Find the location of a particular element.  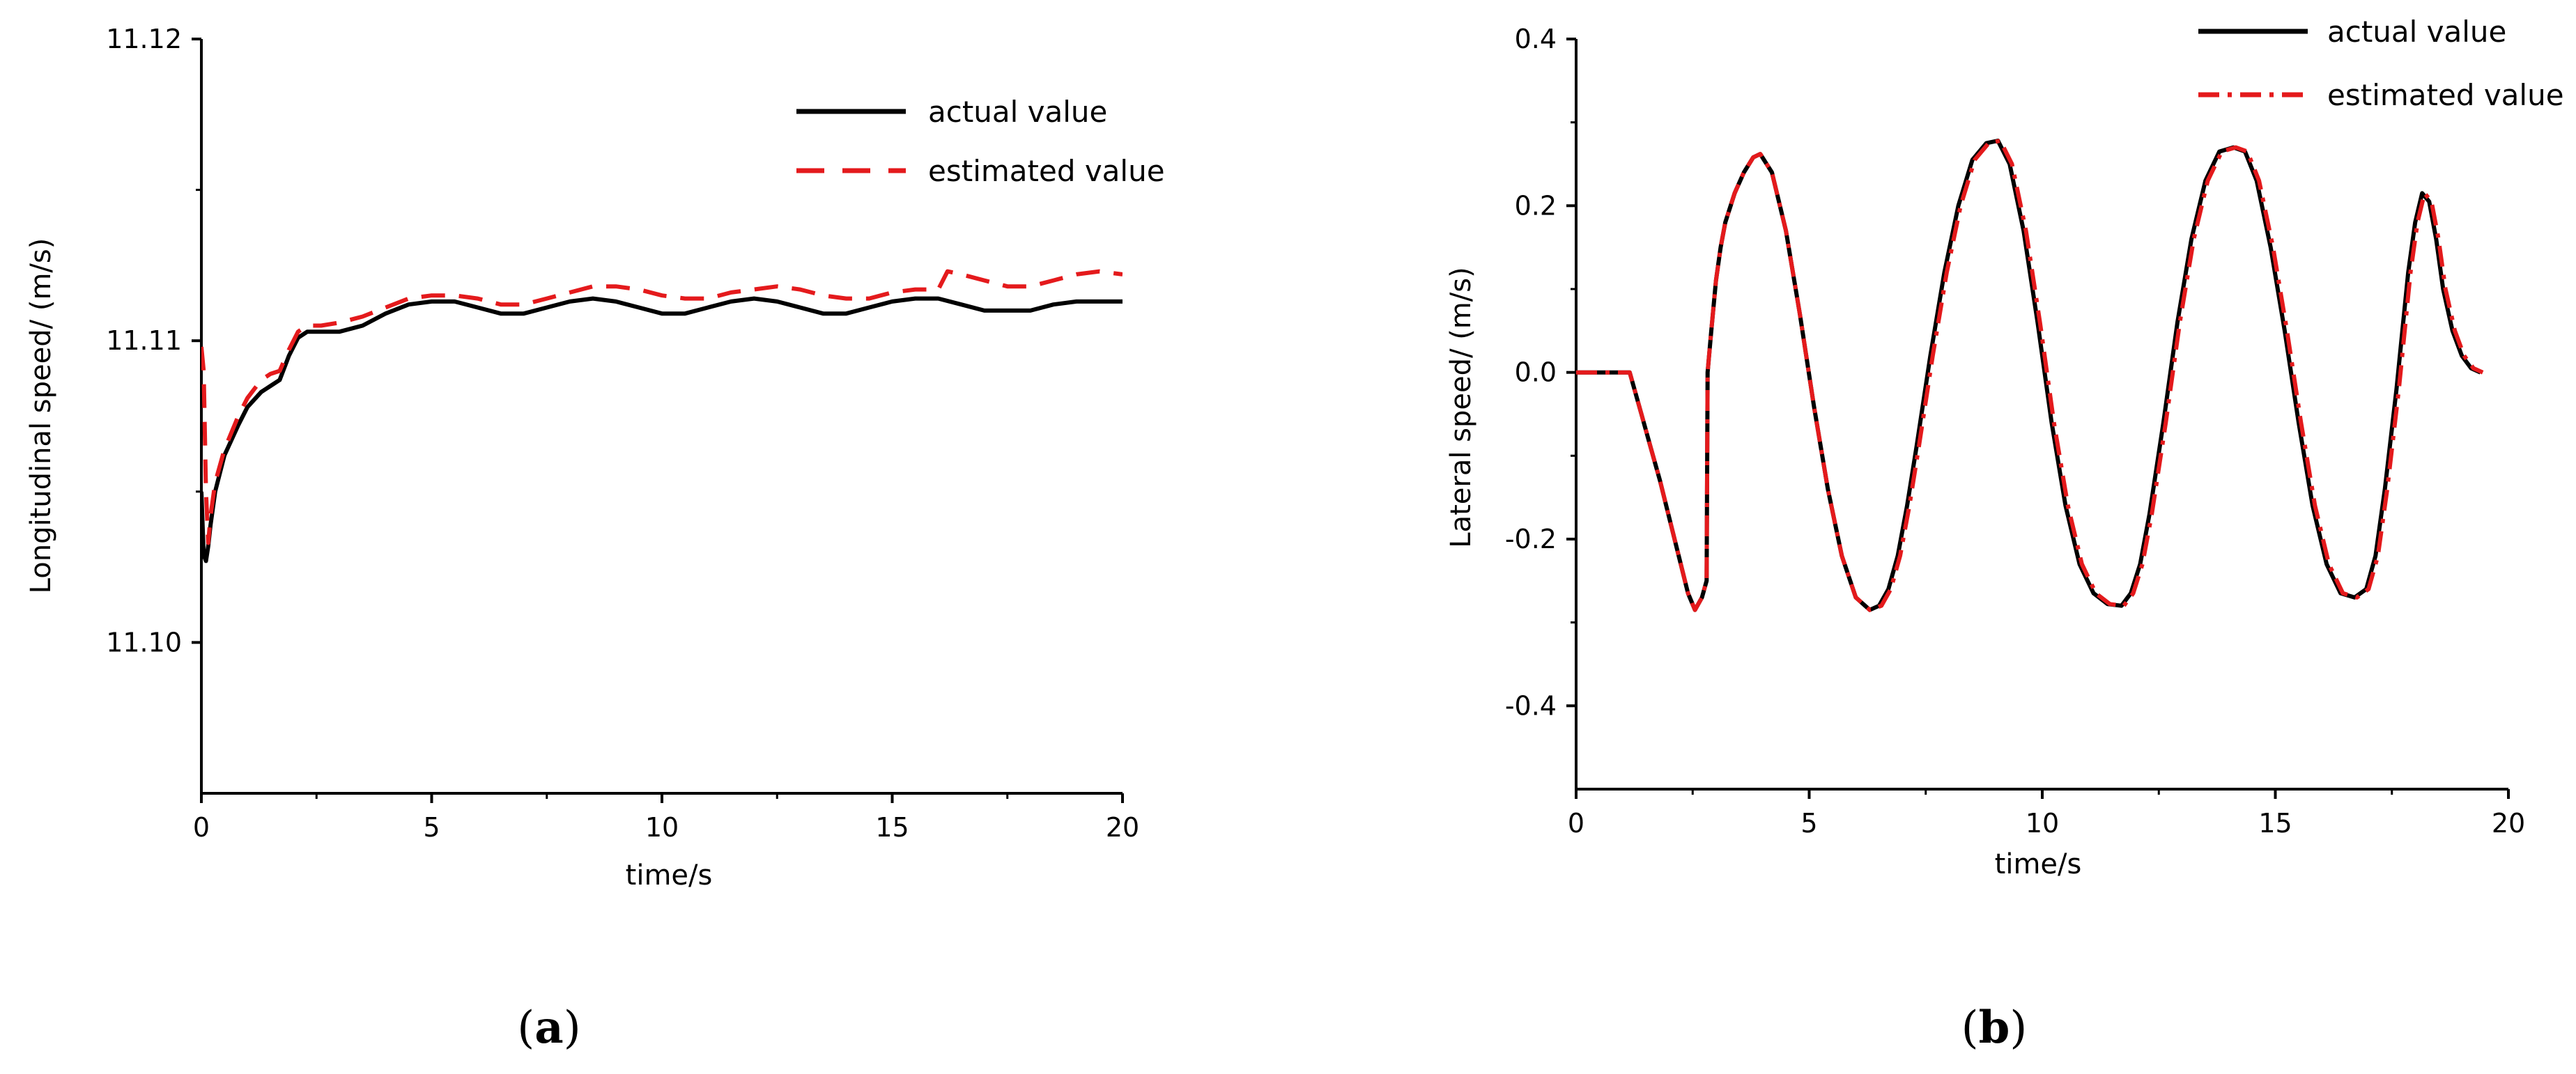

y-tick-label: -0.2 is located at coordinates (1531, 539).